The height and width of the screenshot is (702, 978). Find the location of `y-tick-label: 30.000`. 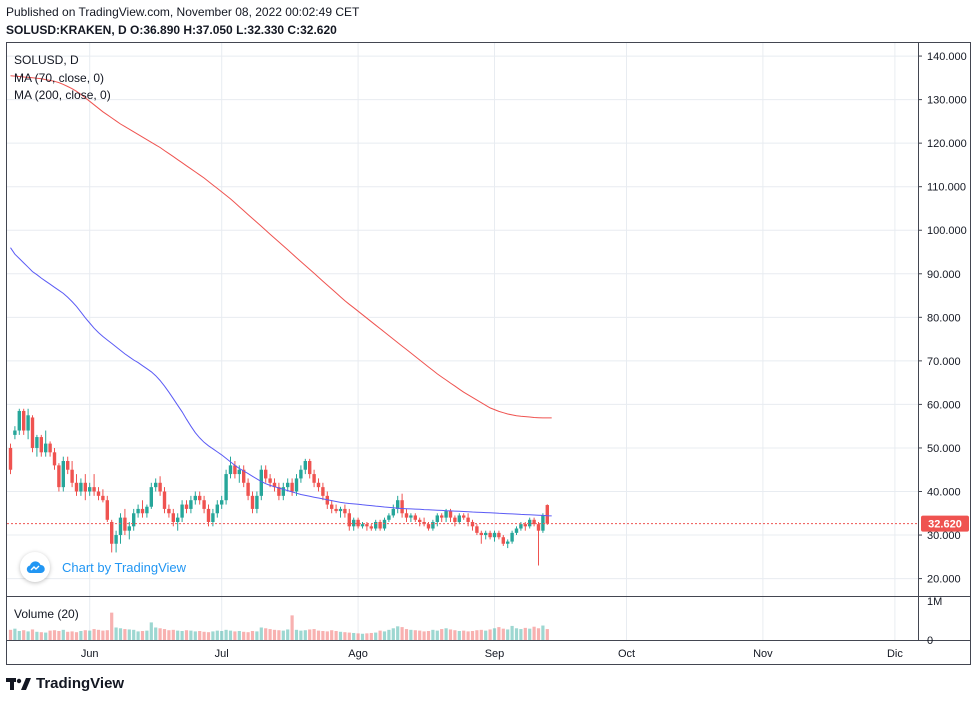

y-tick-label: 30.000 is located at coordinates (944, 536).